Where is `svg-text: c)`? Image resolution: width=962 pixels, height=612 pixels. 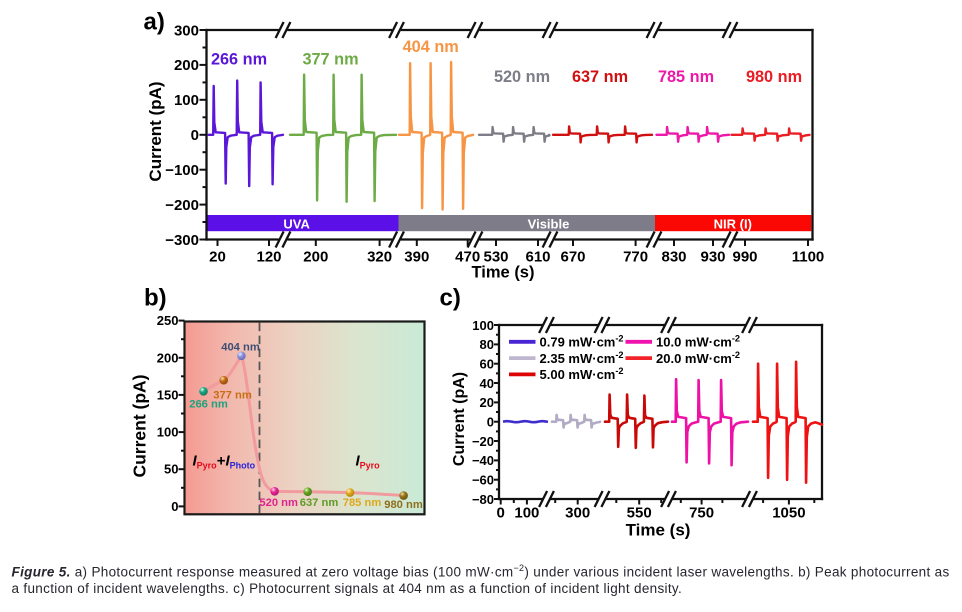 svg-text: c) is located at coordinates (450, 298).